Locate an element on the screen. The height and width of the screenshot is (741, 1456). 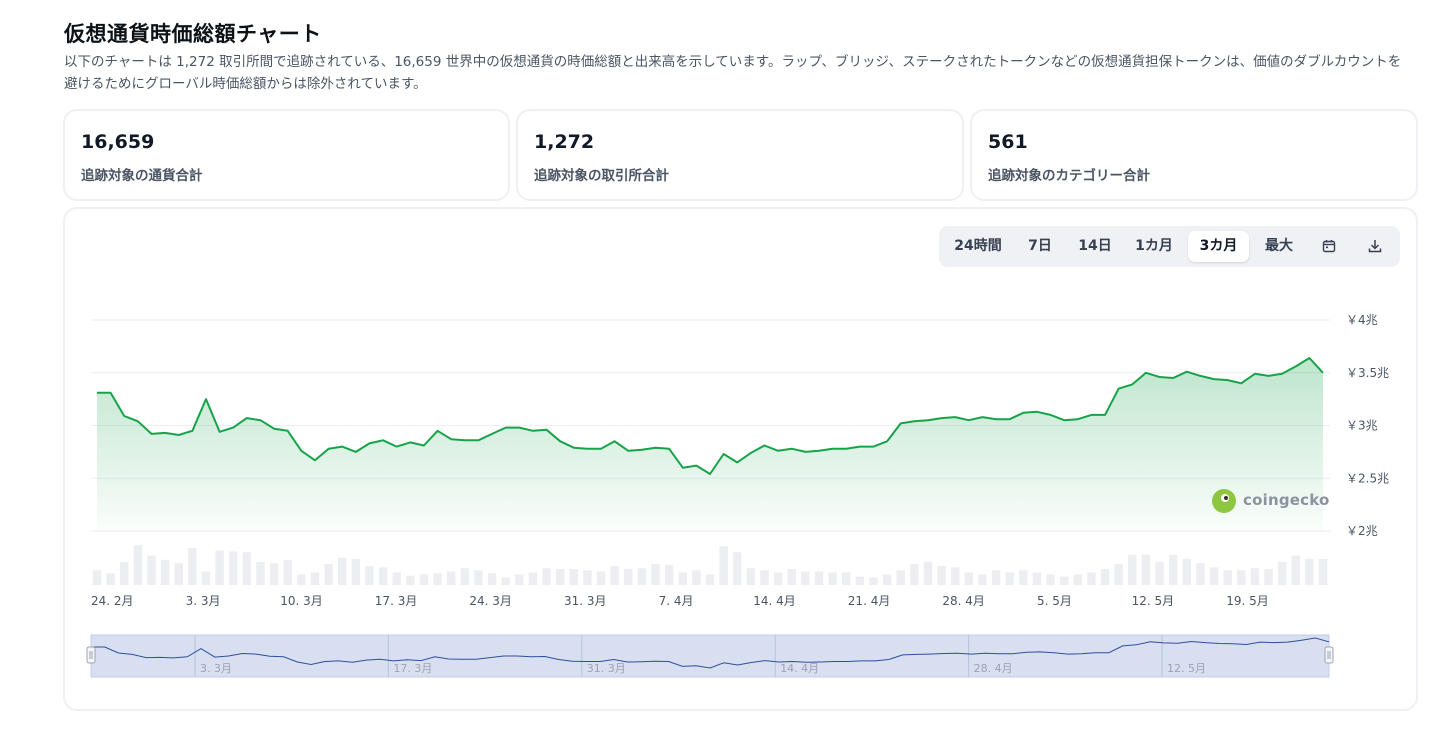
y-tick-label: ￥2.5兆 is located at coordinates (1367, 478).